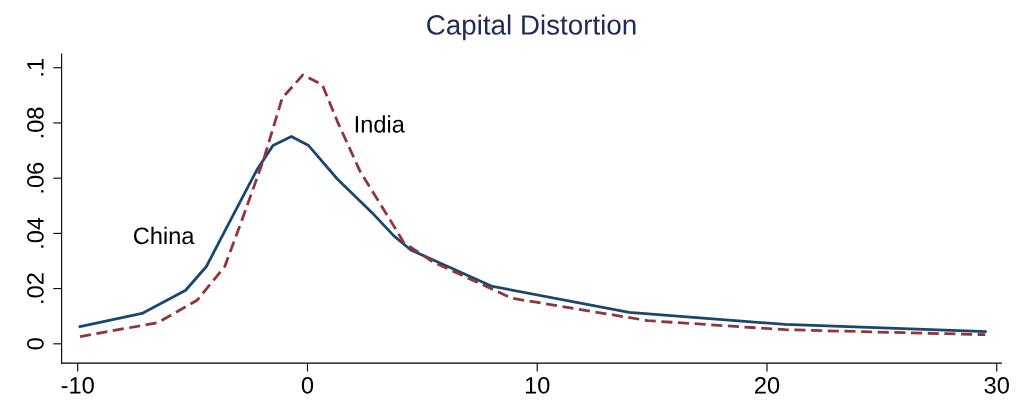 This screenshot has width=1027, height=415. Describe the element at coordinates (164, 235) in the screenshot. I see `series-label: China` at that location.